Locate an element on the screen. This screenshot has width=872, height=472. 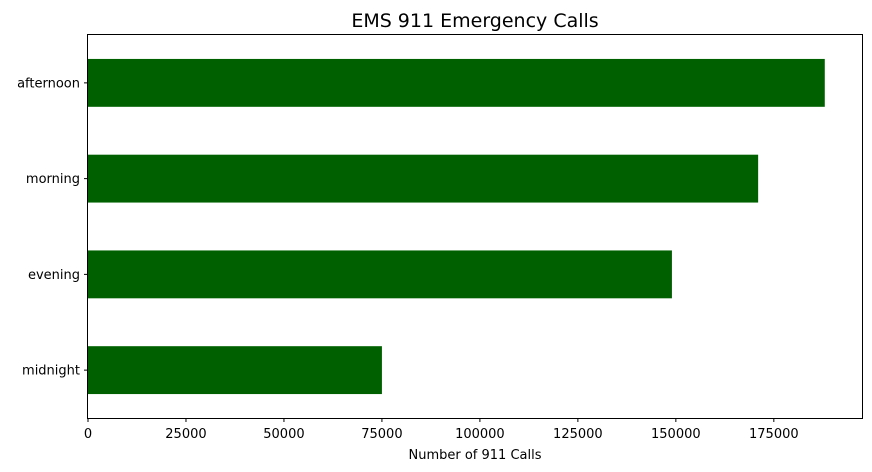
chart-title: EMS 911 Emergency Calls is located at coordinates (474, 21).